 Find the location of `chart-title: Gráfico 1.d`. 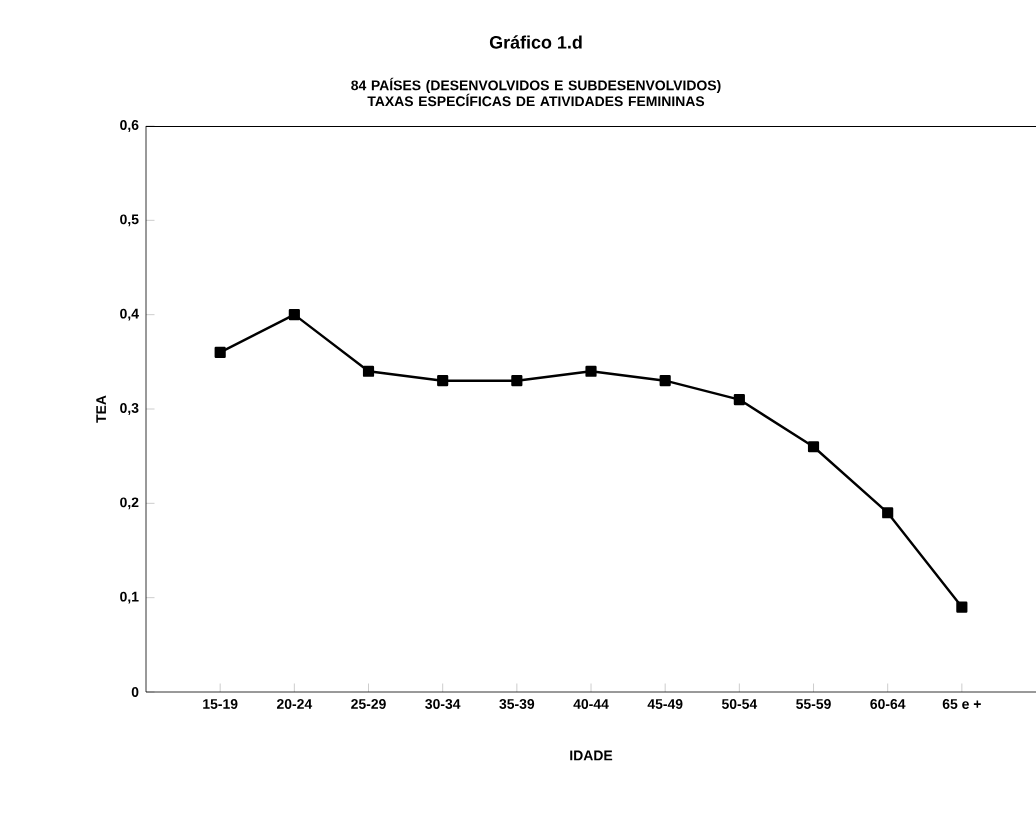

chart-title: Gráfico 1.d is located at coordinates (535, 42).